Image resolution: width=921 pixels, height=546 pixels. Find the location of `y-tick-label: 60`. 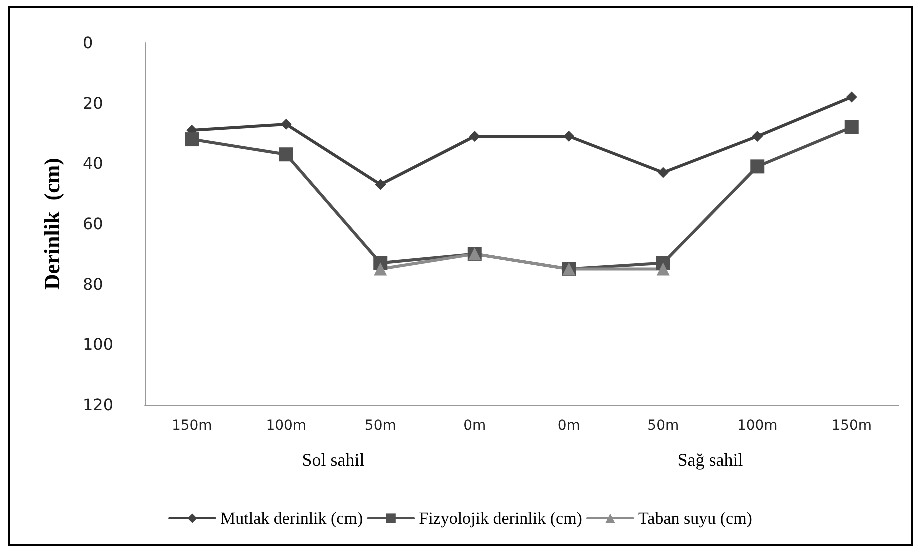

y-tick-label: 60 is located at coordinates (93, 224).